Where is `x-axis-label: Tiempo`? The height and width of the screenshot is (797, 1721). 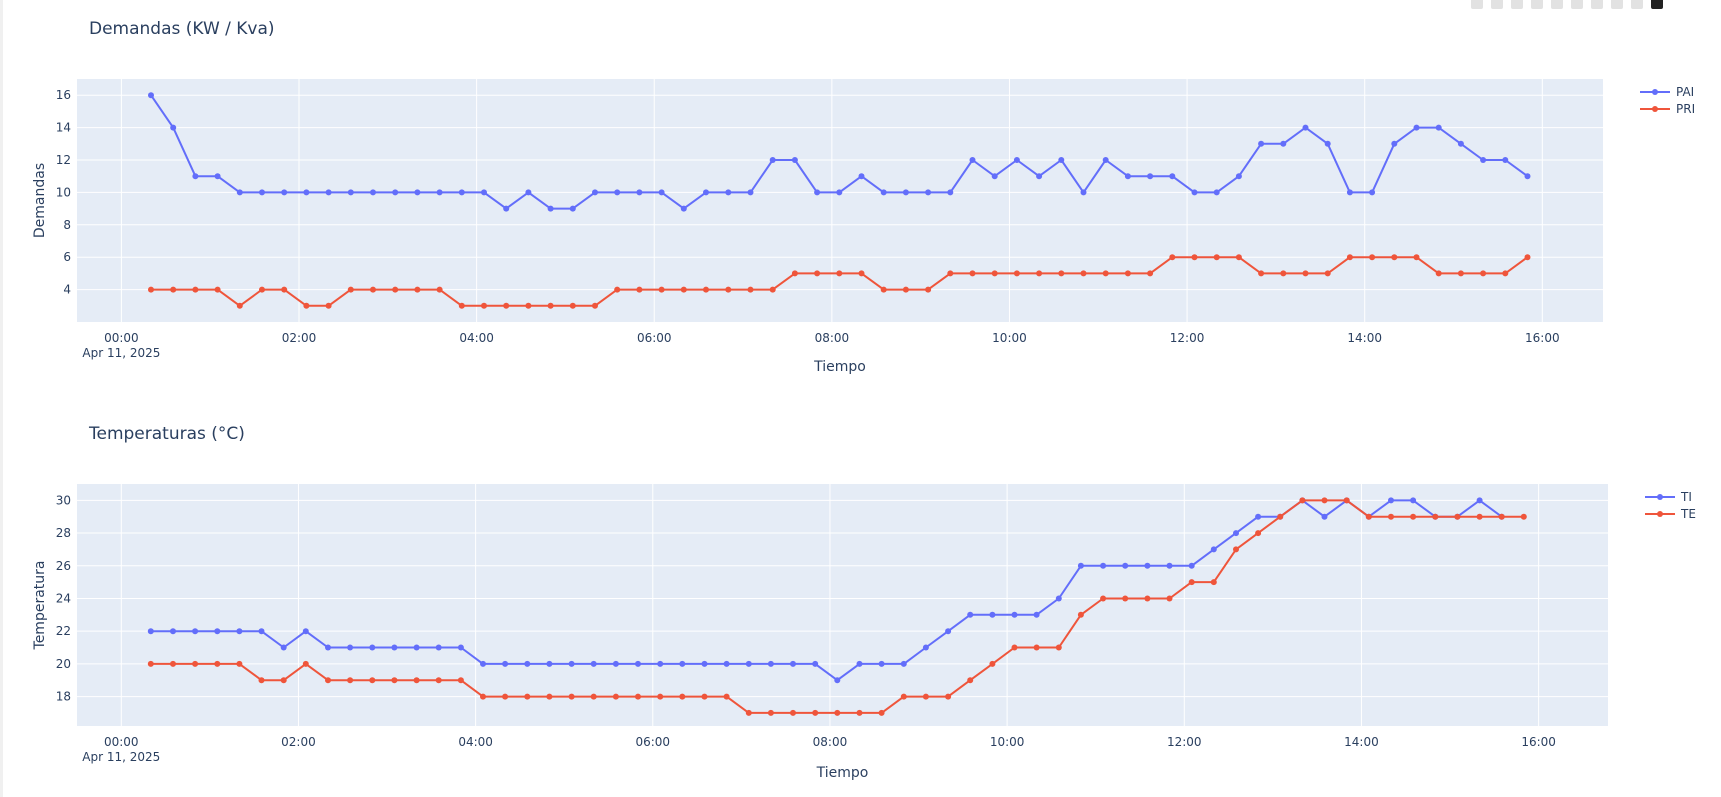 x-axis-label: Tiempo is located at coordinates (839, 367).